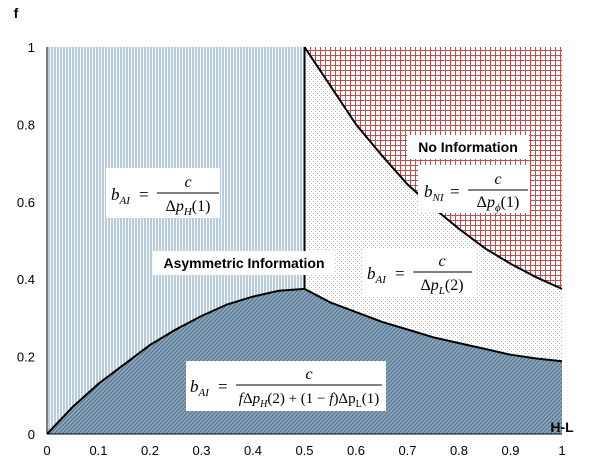 The image size is (599, 471). Describe the element at coordinates (31, 434) in the screenshot. I see `y-tick-label: 0` at that location.